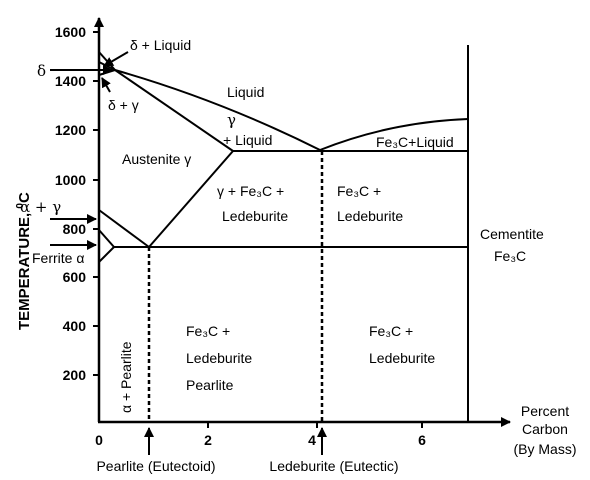 The image size is (590, 480). Describe the element at coordinates (247, 140) in the screenshot. I see `gamma-liquid-label: + Liquid` at that location.